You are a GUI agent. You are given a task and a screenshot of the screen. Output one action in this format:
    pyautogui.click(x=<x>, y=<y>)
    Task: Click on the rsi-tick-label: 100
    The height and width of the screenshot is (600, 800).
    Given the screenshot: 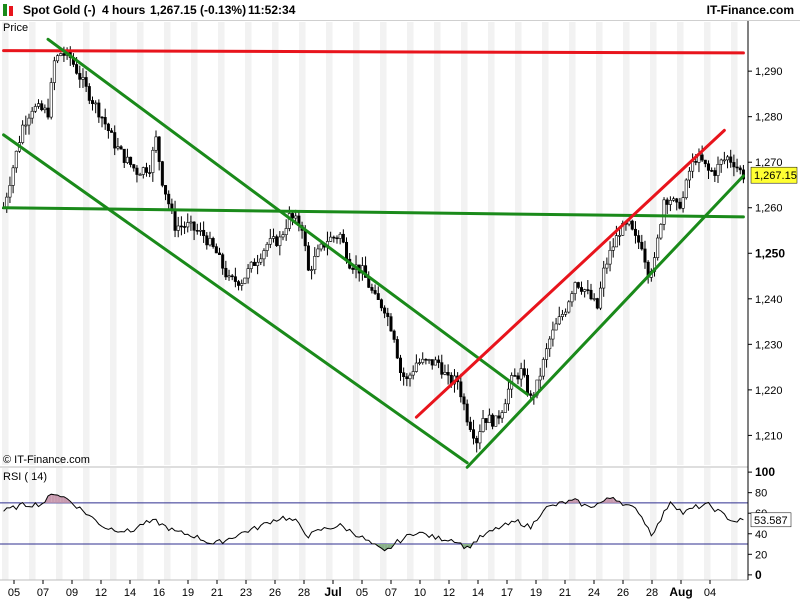 What is the action you would take?
    pyautogui.click(x=765, y=472)
    